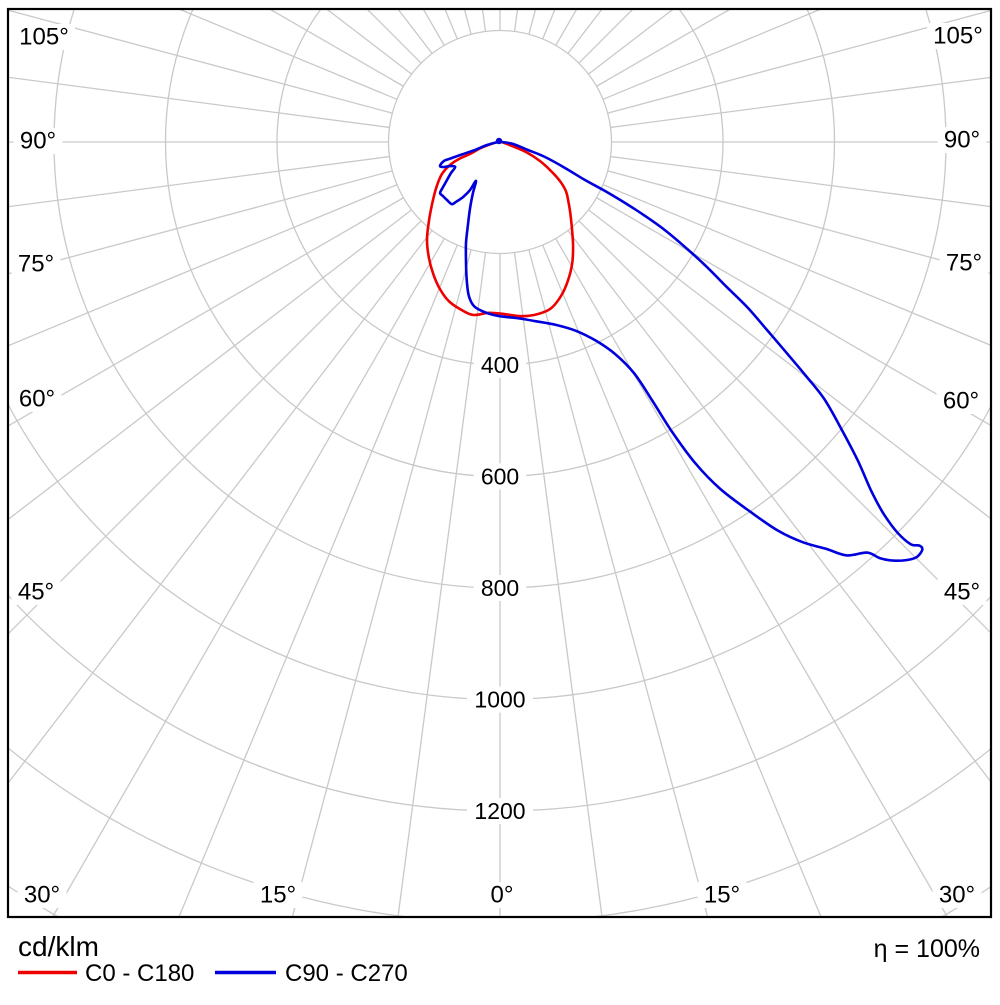 The image size is (1000, 1005). I want to click on angle-label-30deg-9: 30°, so click(957, 895).